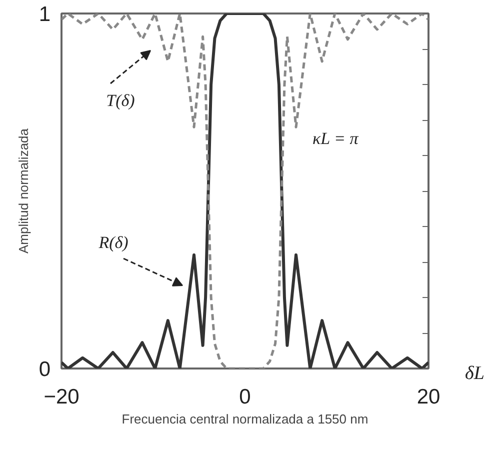  Describe the element at coordinates (23, 191) in the screenshot. I see `y-axis-title: Amplitud normalizada` at that location.